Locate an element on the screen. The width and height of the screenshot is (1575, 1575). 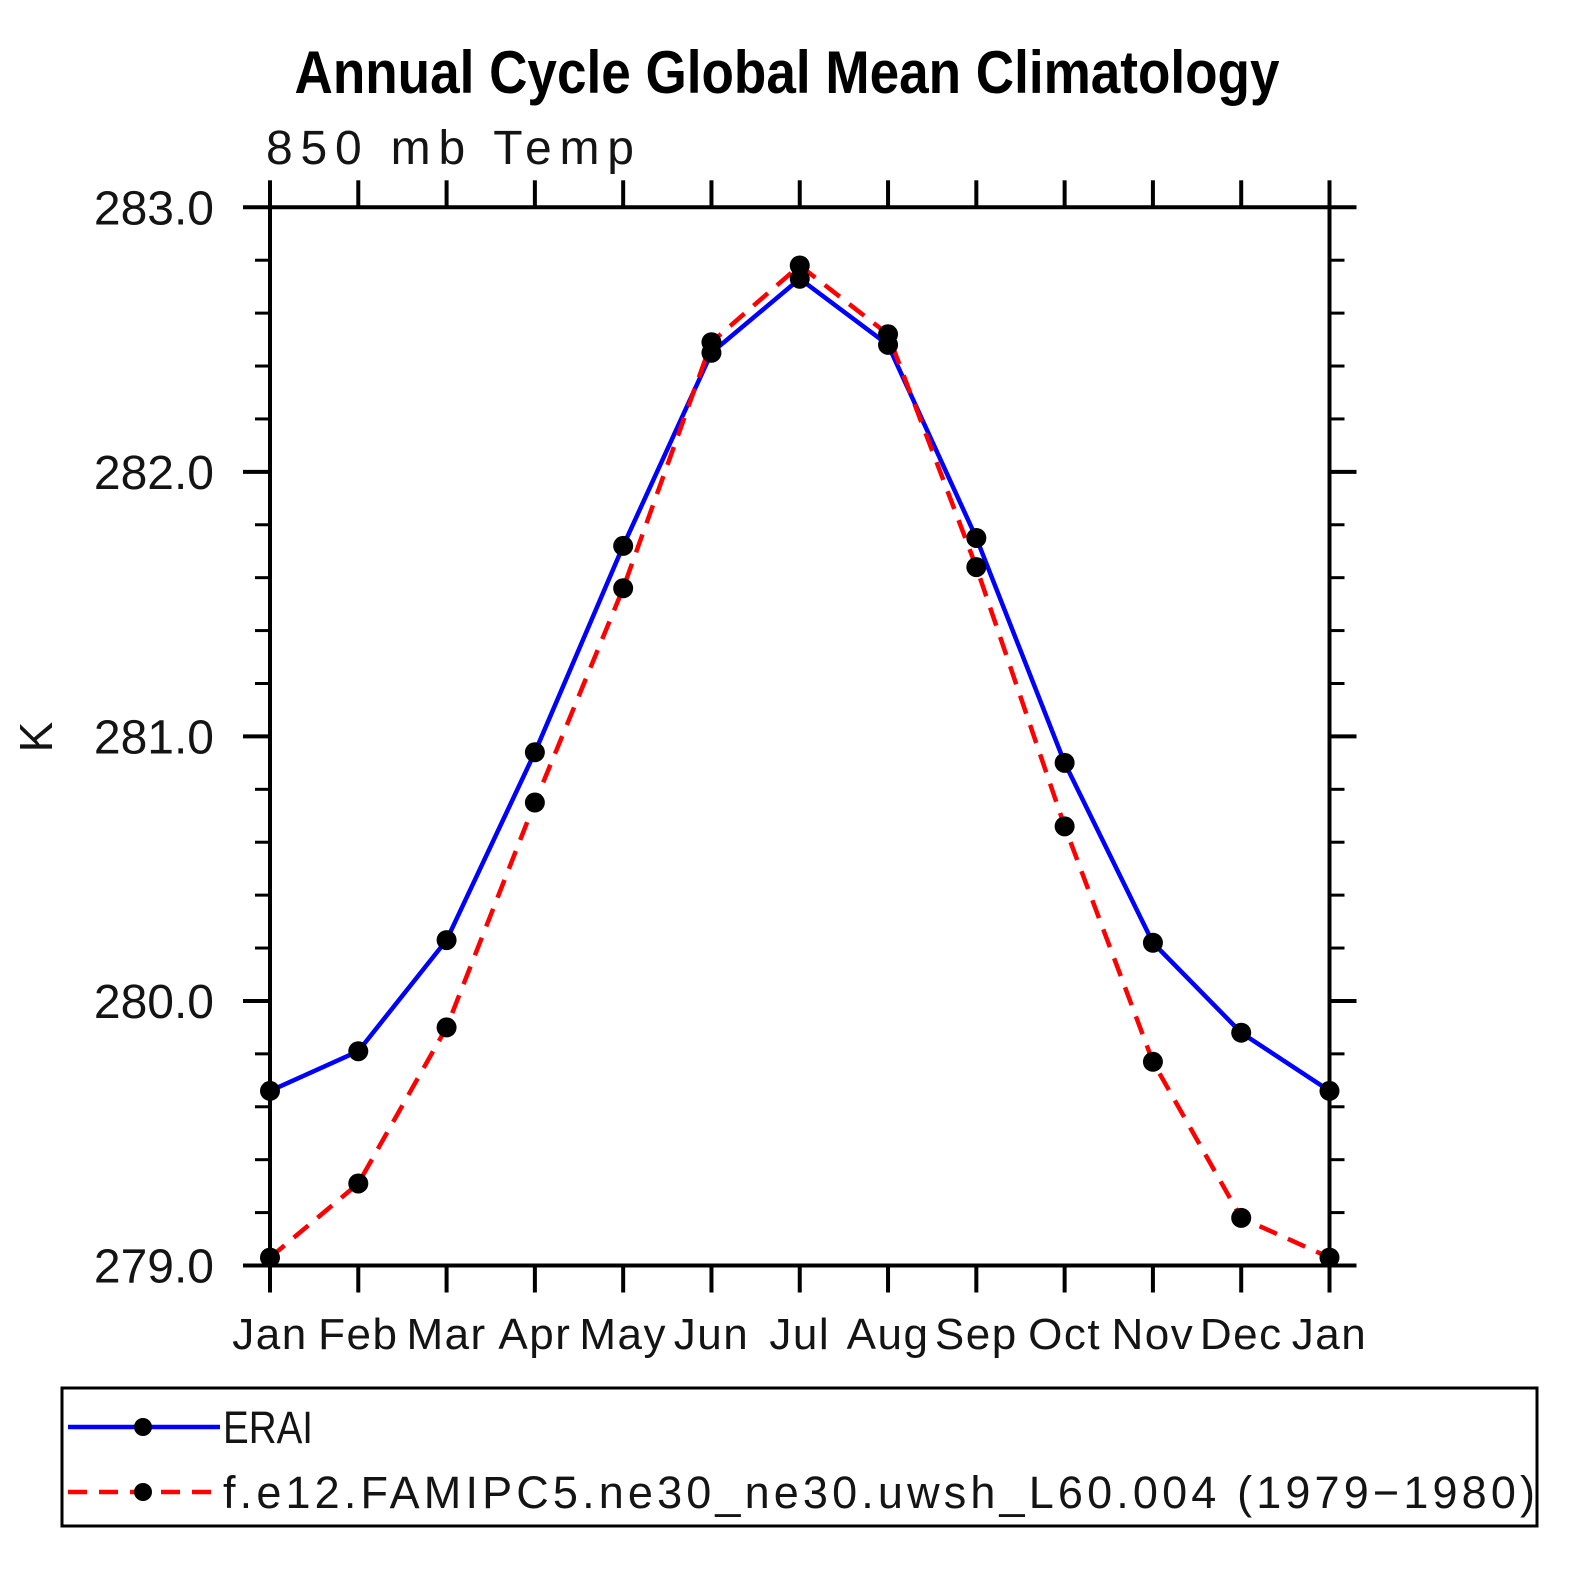
y-tick-label: 283.0 is located at coordinates (154, 208).